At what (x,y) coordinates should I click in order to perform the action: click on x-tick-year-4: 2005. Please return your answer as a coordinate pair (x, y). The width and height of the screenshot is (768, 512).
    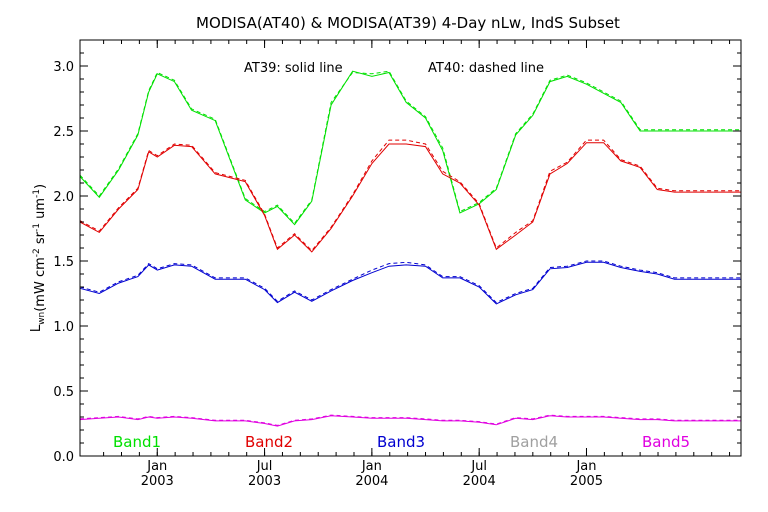
    Looking at the image, I should click on (586, 481).